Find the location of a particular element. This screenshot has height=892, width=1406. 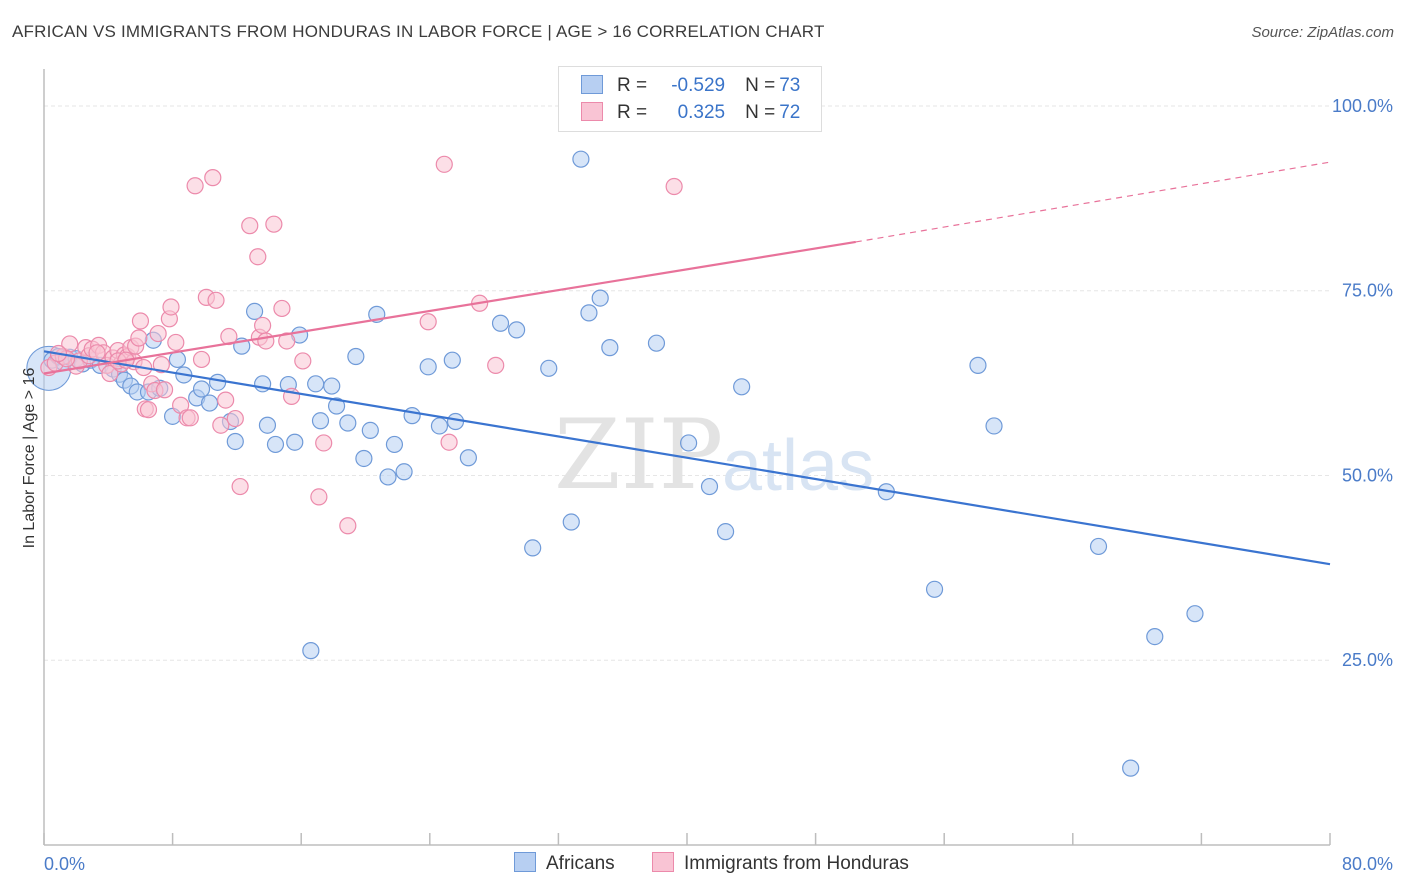

x-tick-label: 80.0% is located at coordinates (1367, 864).